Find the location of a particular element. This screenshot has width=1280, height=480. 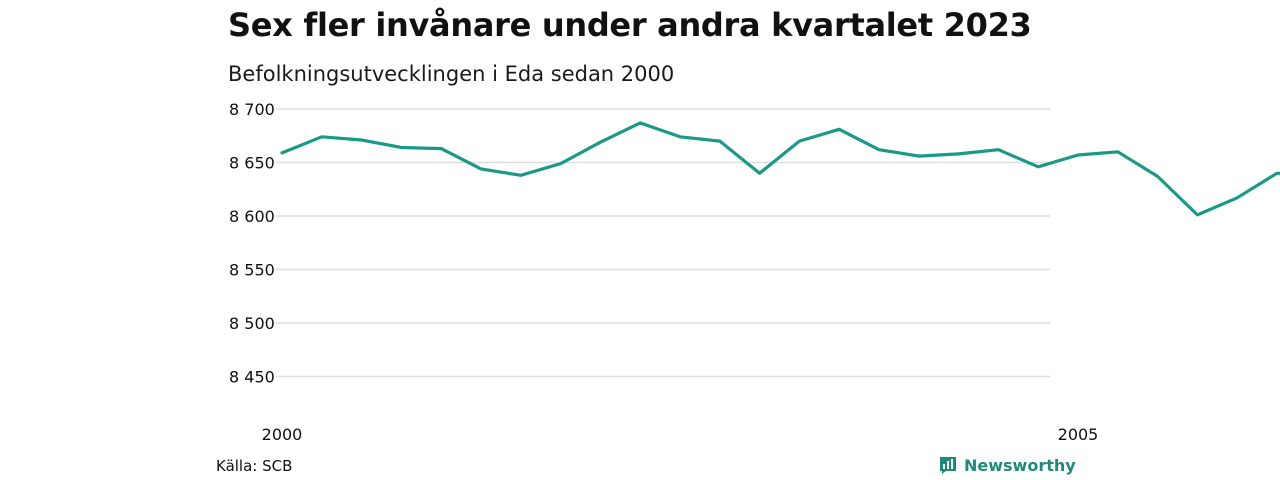

y-tick-label: 8 600 is located at coordinates (252, 216).